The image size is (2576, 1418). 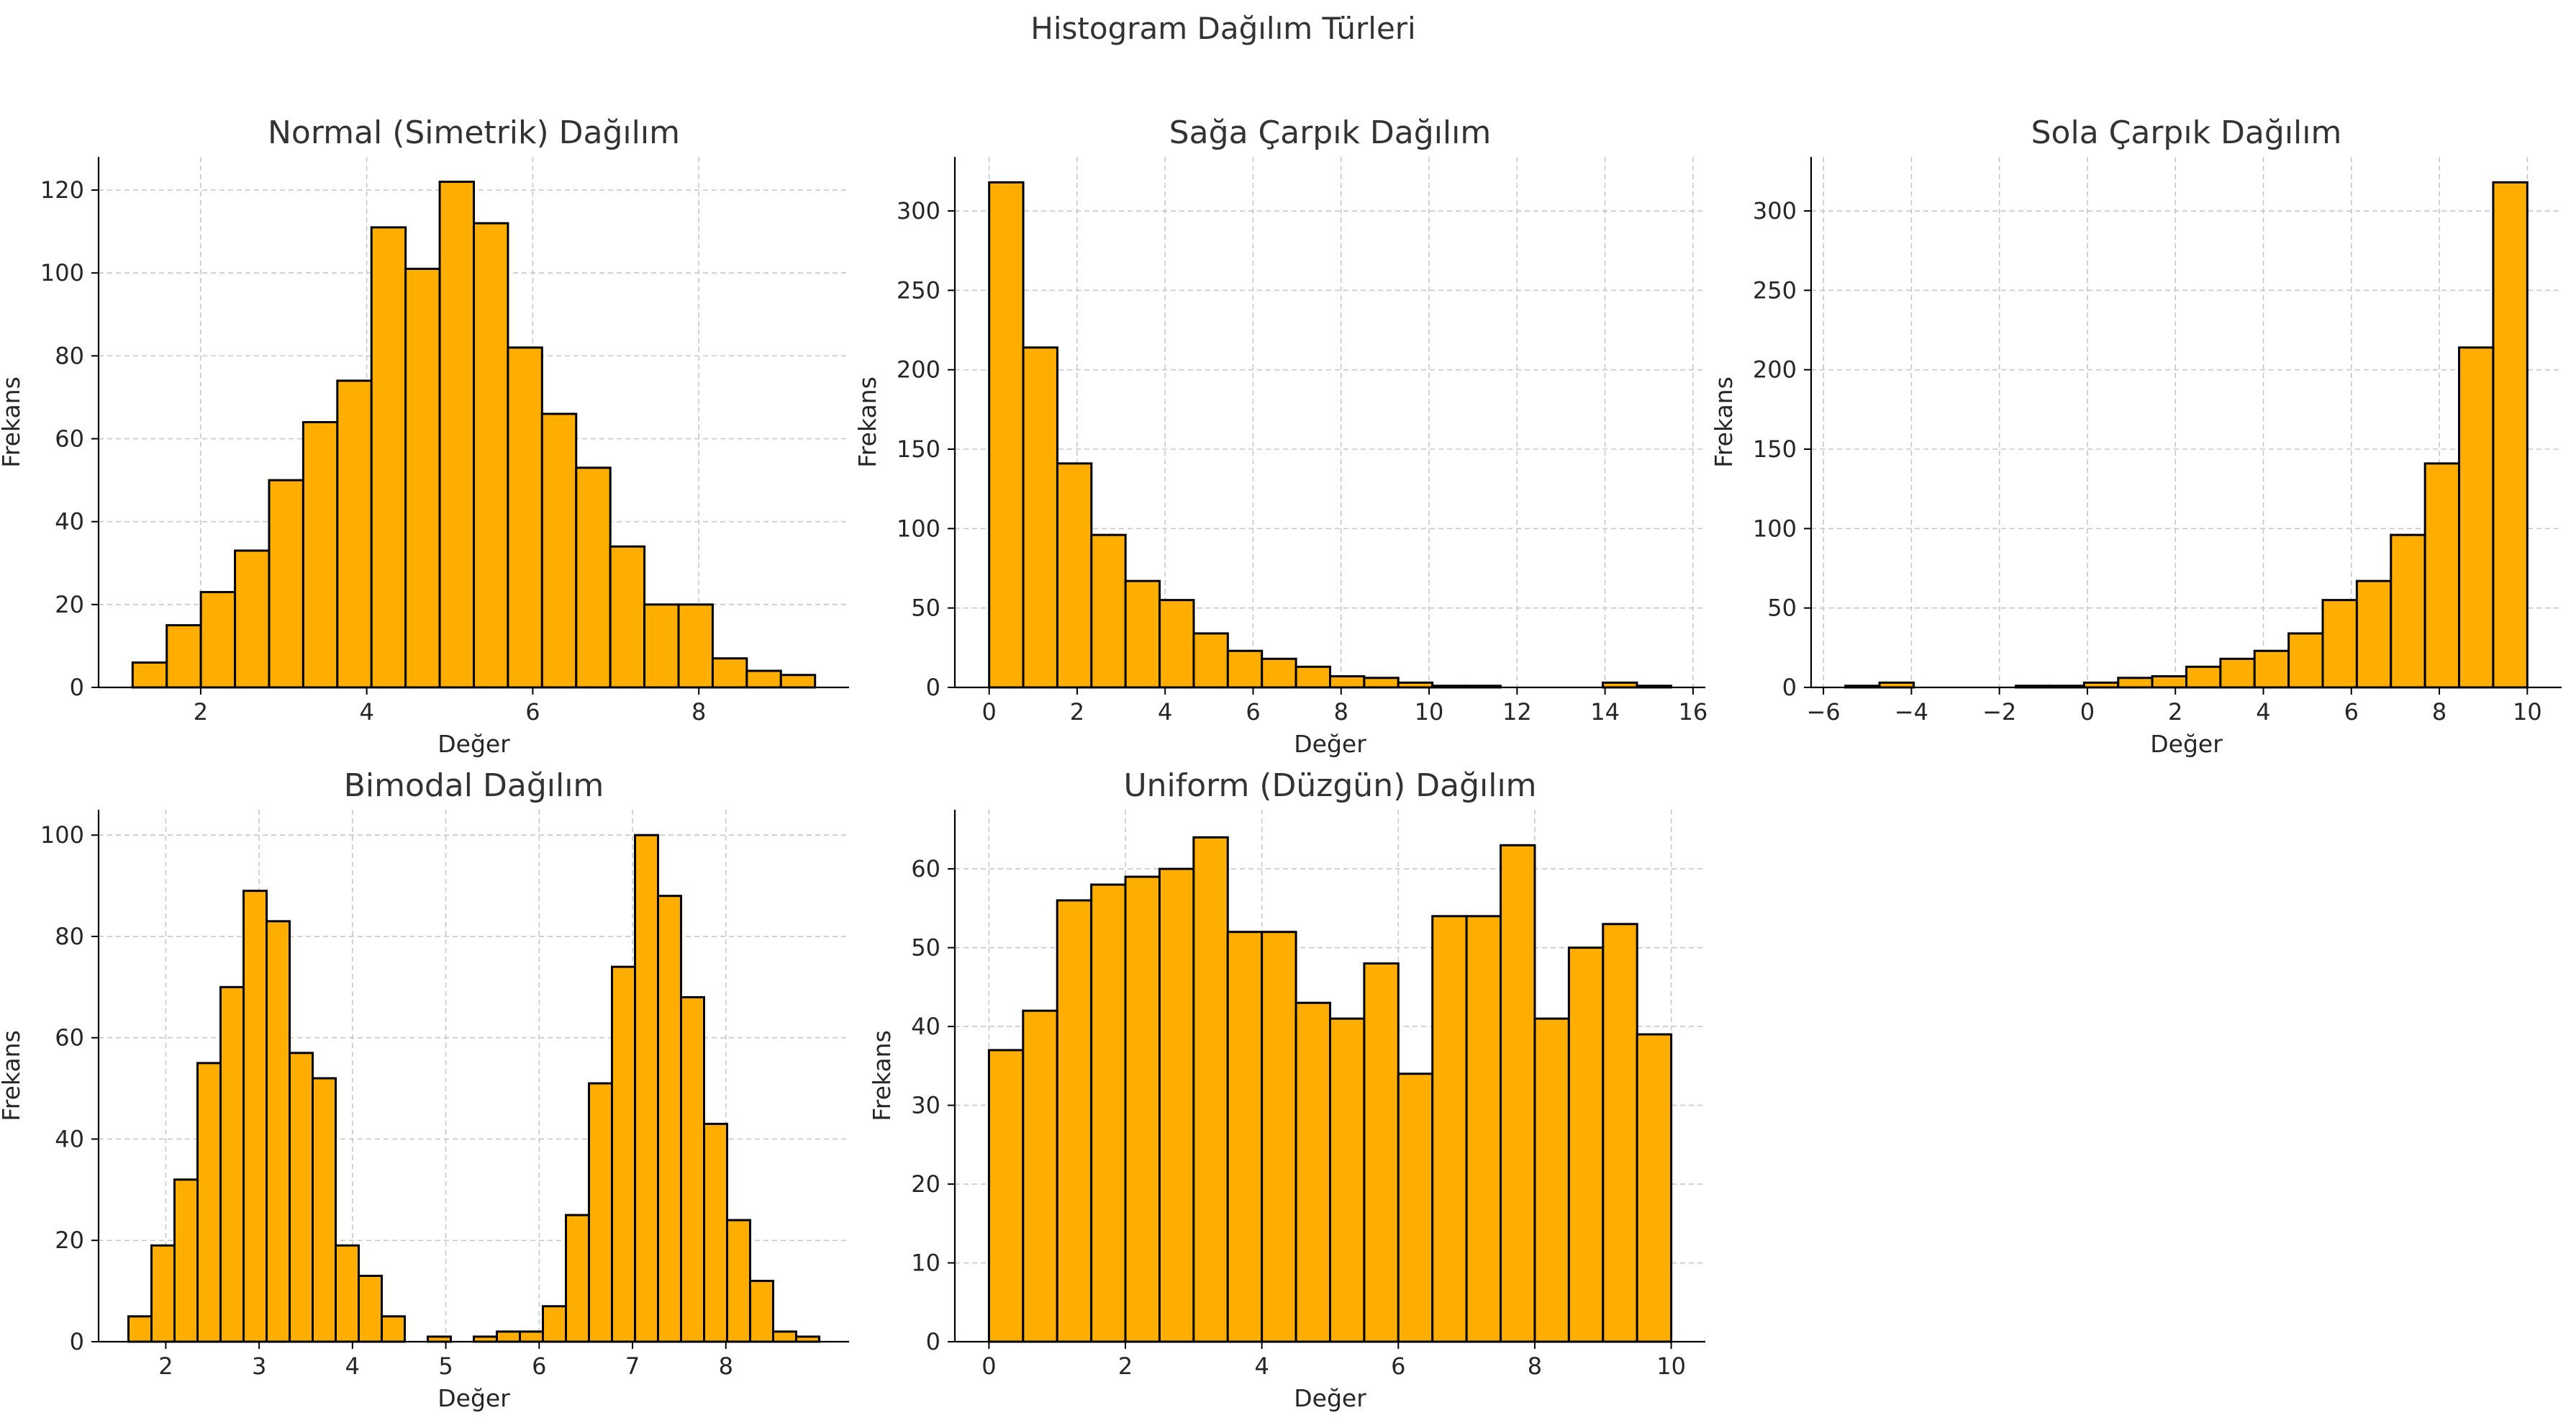 What do you see at coordinates (1329, 785) in the screenshot?
I see `chart-title: Uniform (Düzgün) Dağılım` at bounding box center [1329, 785].